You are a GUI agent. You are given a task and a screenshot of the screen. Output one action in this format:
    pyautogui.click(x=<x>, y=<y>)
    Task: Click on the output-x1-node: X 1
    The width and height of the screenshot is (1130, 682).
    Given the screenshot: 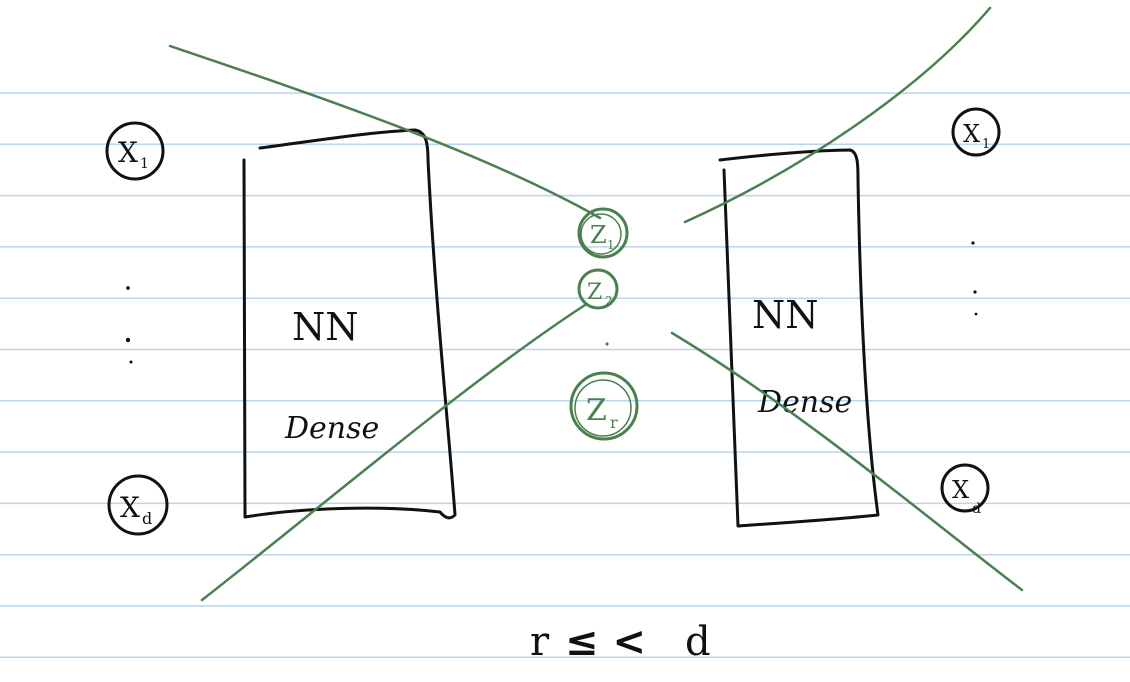 What is the action you would take?
    pyautogui.click(x=976, y=132)
    